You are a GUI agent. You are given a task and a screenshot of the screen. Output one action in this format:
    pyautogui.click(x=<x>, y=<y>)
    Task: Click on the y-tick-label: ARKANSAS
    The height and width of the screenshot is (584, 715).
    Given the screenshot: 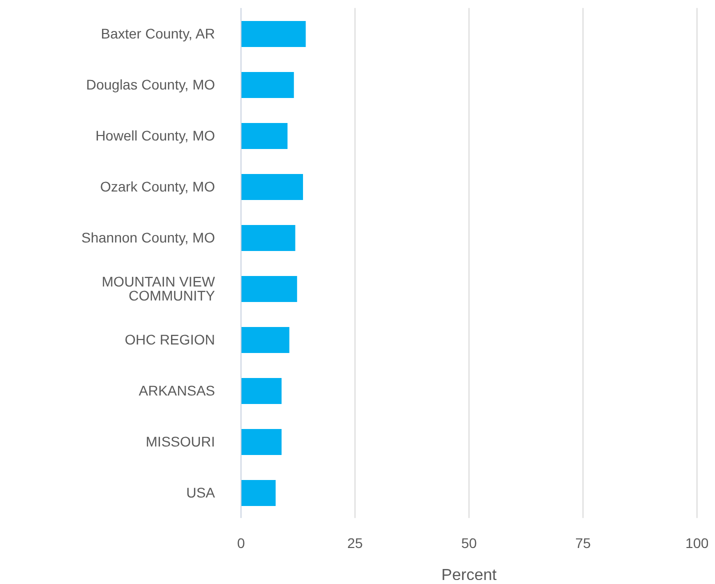 What is the action you would take?
    pyautogui.click(x=176, y=390)
    